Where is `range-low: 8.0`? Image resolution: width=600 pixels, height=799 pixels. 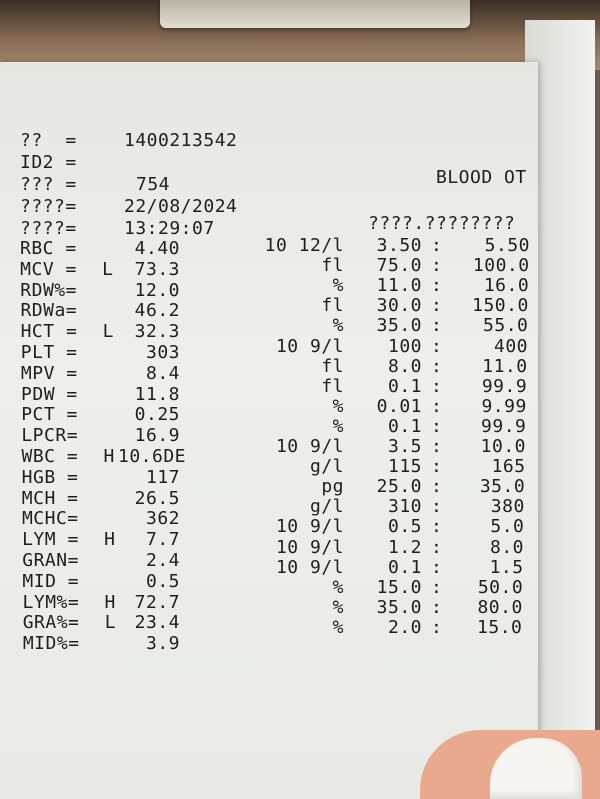 range-low: 8.0 is located at coordinates (404, 366).